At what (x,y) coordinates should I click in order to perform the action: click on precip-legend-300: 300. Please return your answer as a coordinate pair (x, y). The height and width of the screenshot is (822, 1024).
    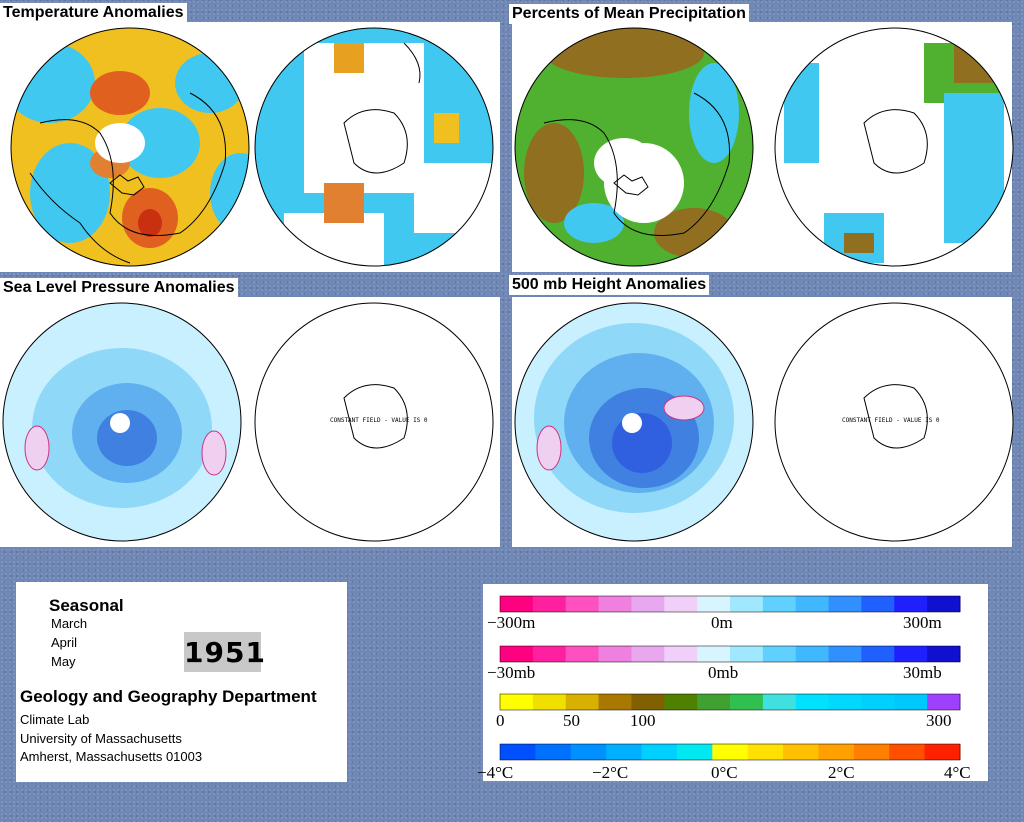
    Looking at the image, I should click on (939, 720).